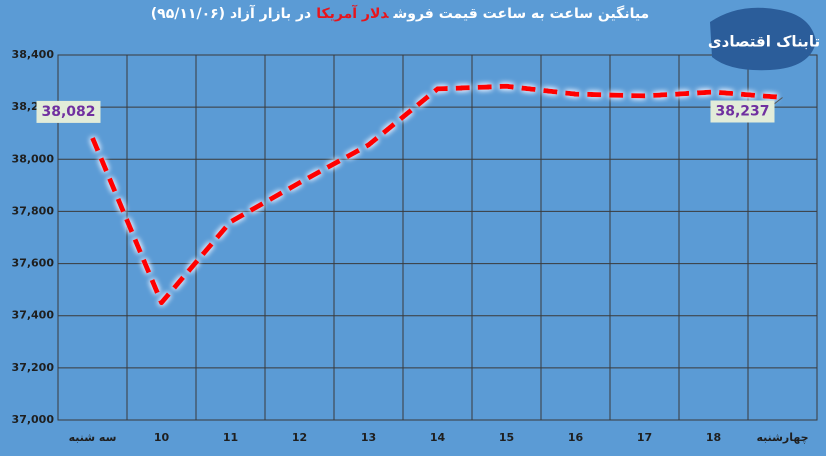 Image resolution: width=826 pixels, height=456 pixels. I want to click on data-label: 38,237, so click(742, 111).